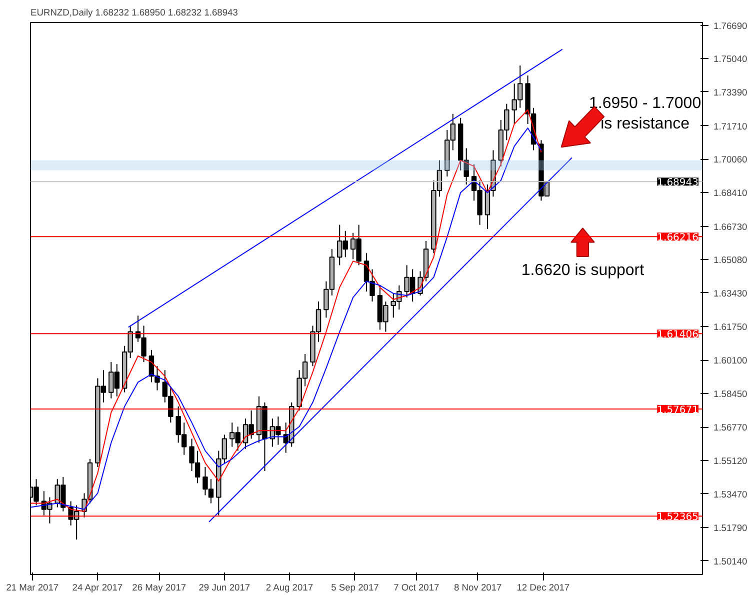 The height and width of the screenshot is (595, 750). What do you see at coordinates (32, 587) in the screenshot?
I see `x-tick-label: 21 Mar 2017` at bounding box center [32, 587].